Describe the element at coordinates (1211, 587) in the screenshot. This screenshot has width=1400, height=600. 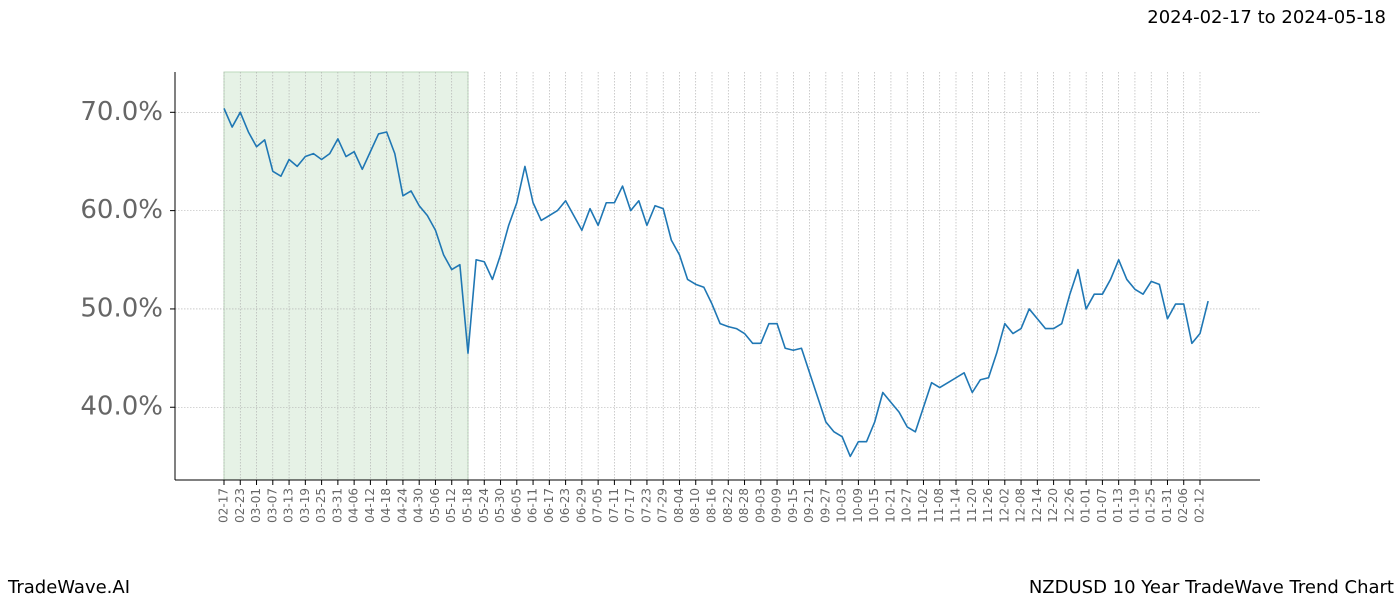
I see `chart-title: NZDUSD 10 Year TradeWave Trend Chart` at that location.